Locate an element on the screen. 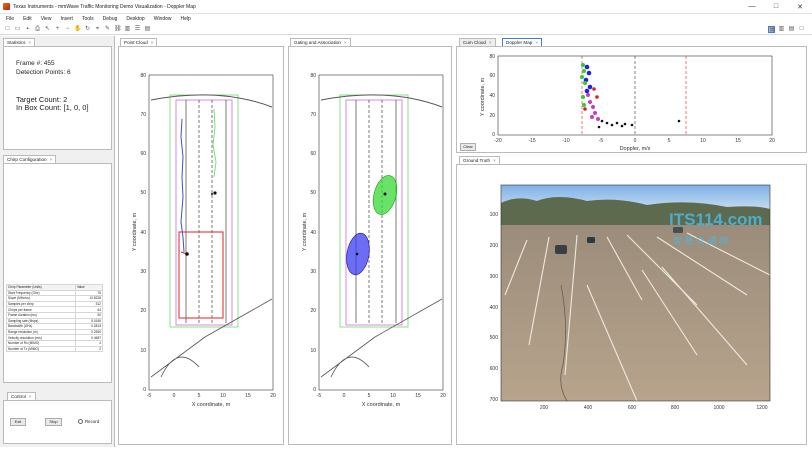 This screenshot has width=812, height=451. tab-chirp-configuration: Chirp Configuration × is located at coordinates (30, 159).